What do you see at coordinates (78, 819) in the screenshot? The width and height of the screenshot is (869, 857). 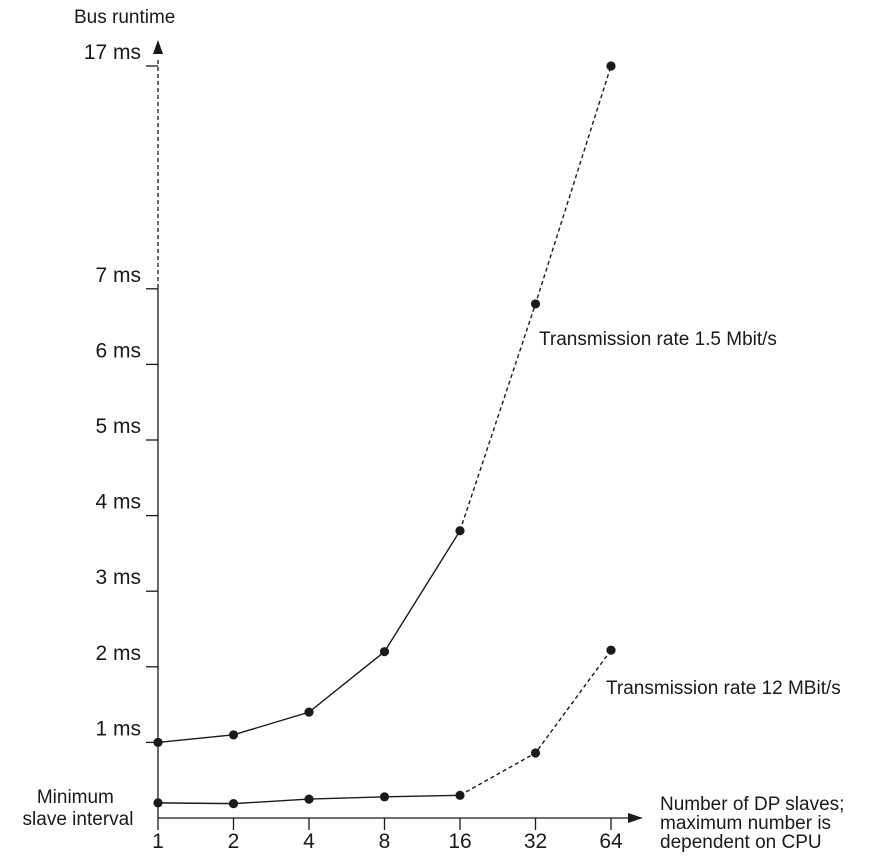 I see `min-label-line: slave interval` at bounding box center [78, 819].